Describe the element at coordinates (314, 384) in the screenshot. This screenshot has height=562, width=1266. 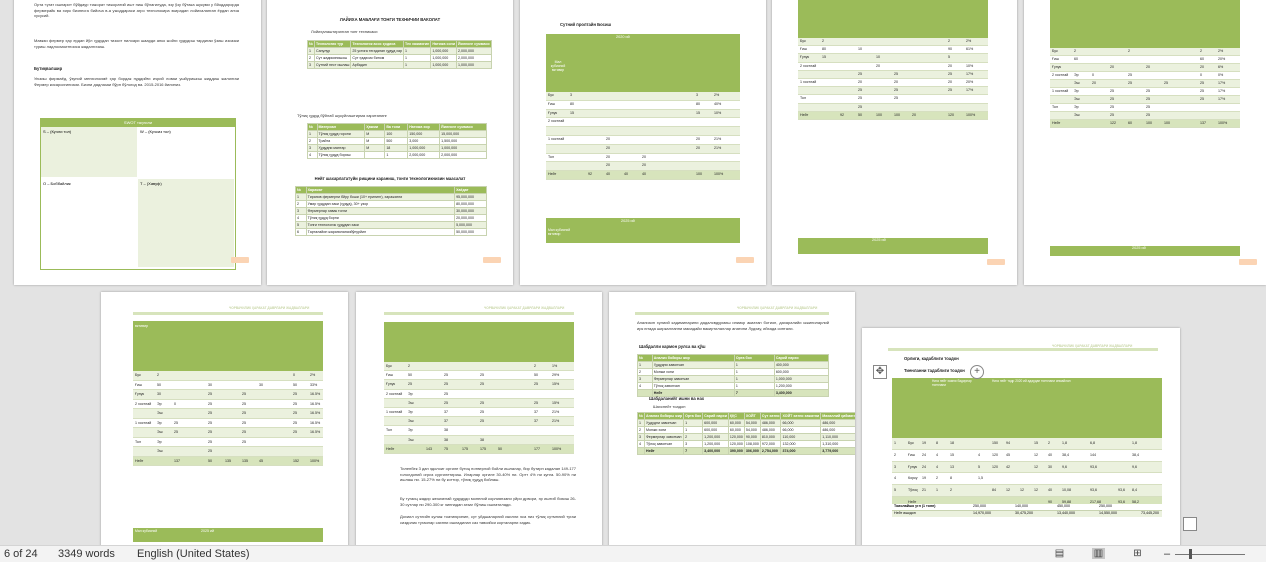
I see `table-cell: 33%` at that location.